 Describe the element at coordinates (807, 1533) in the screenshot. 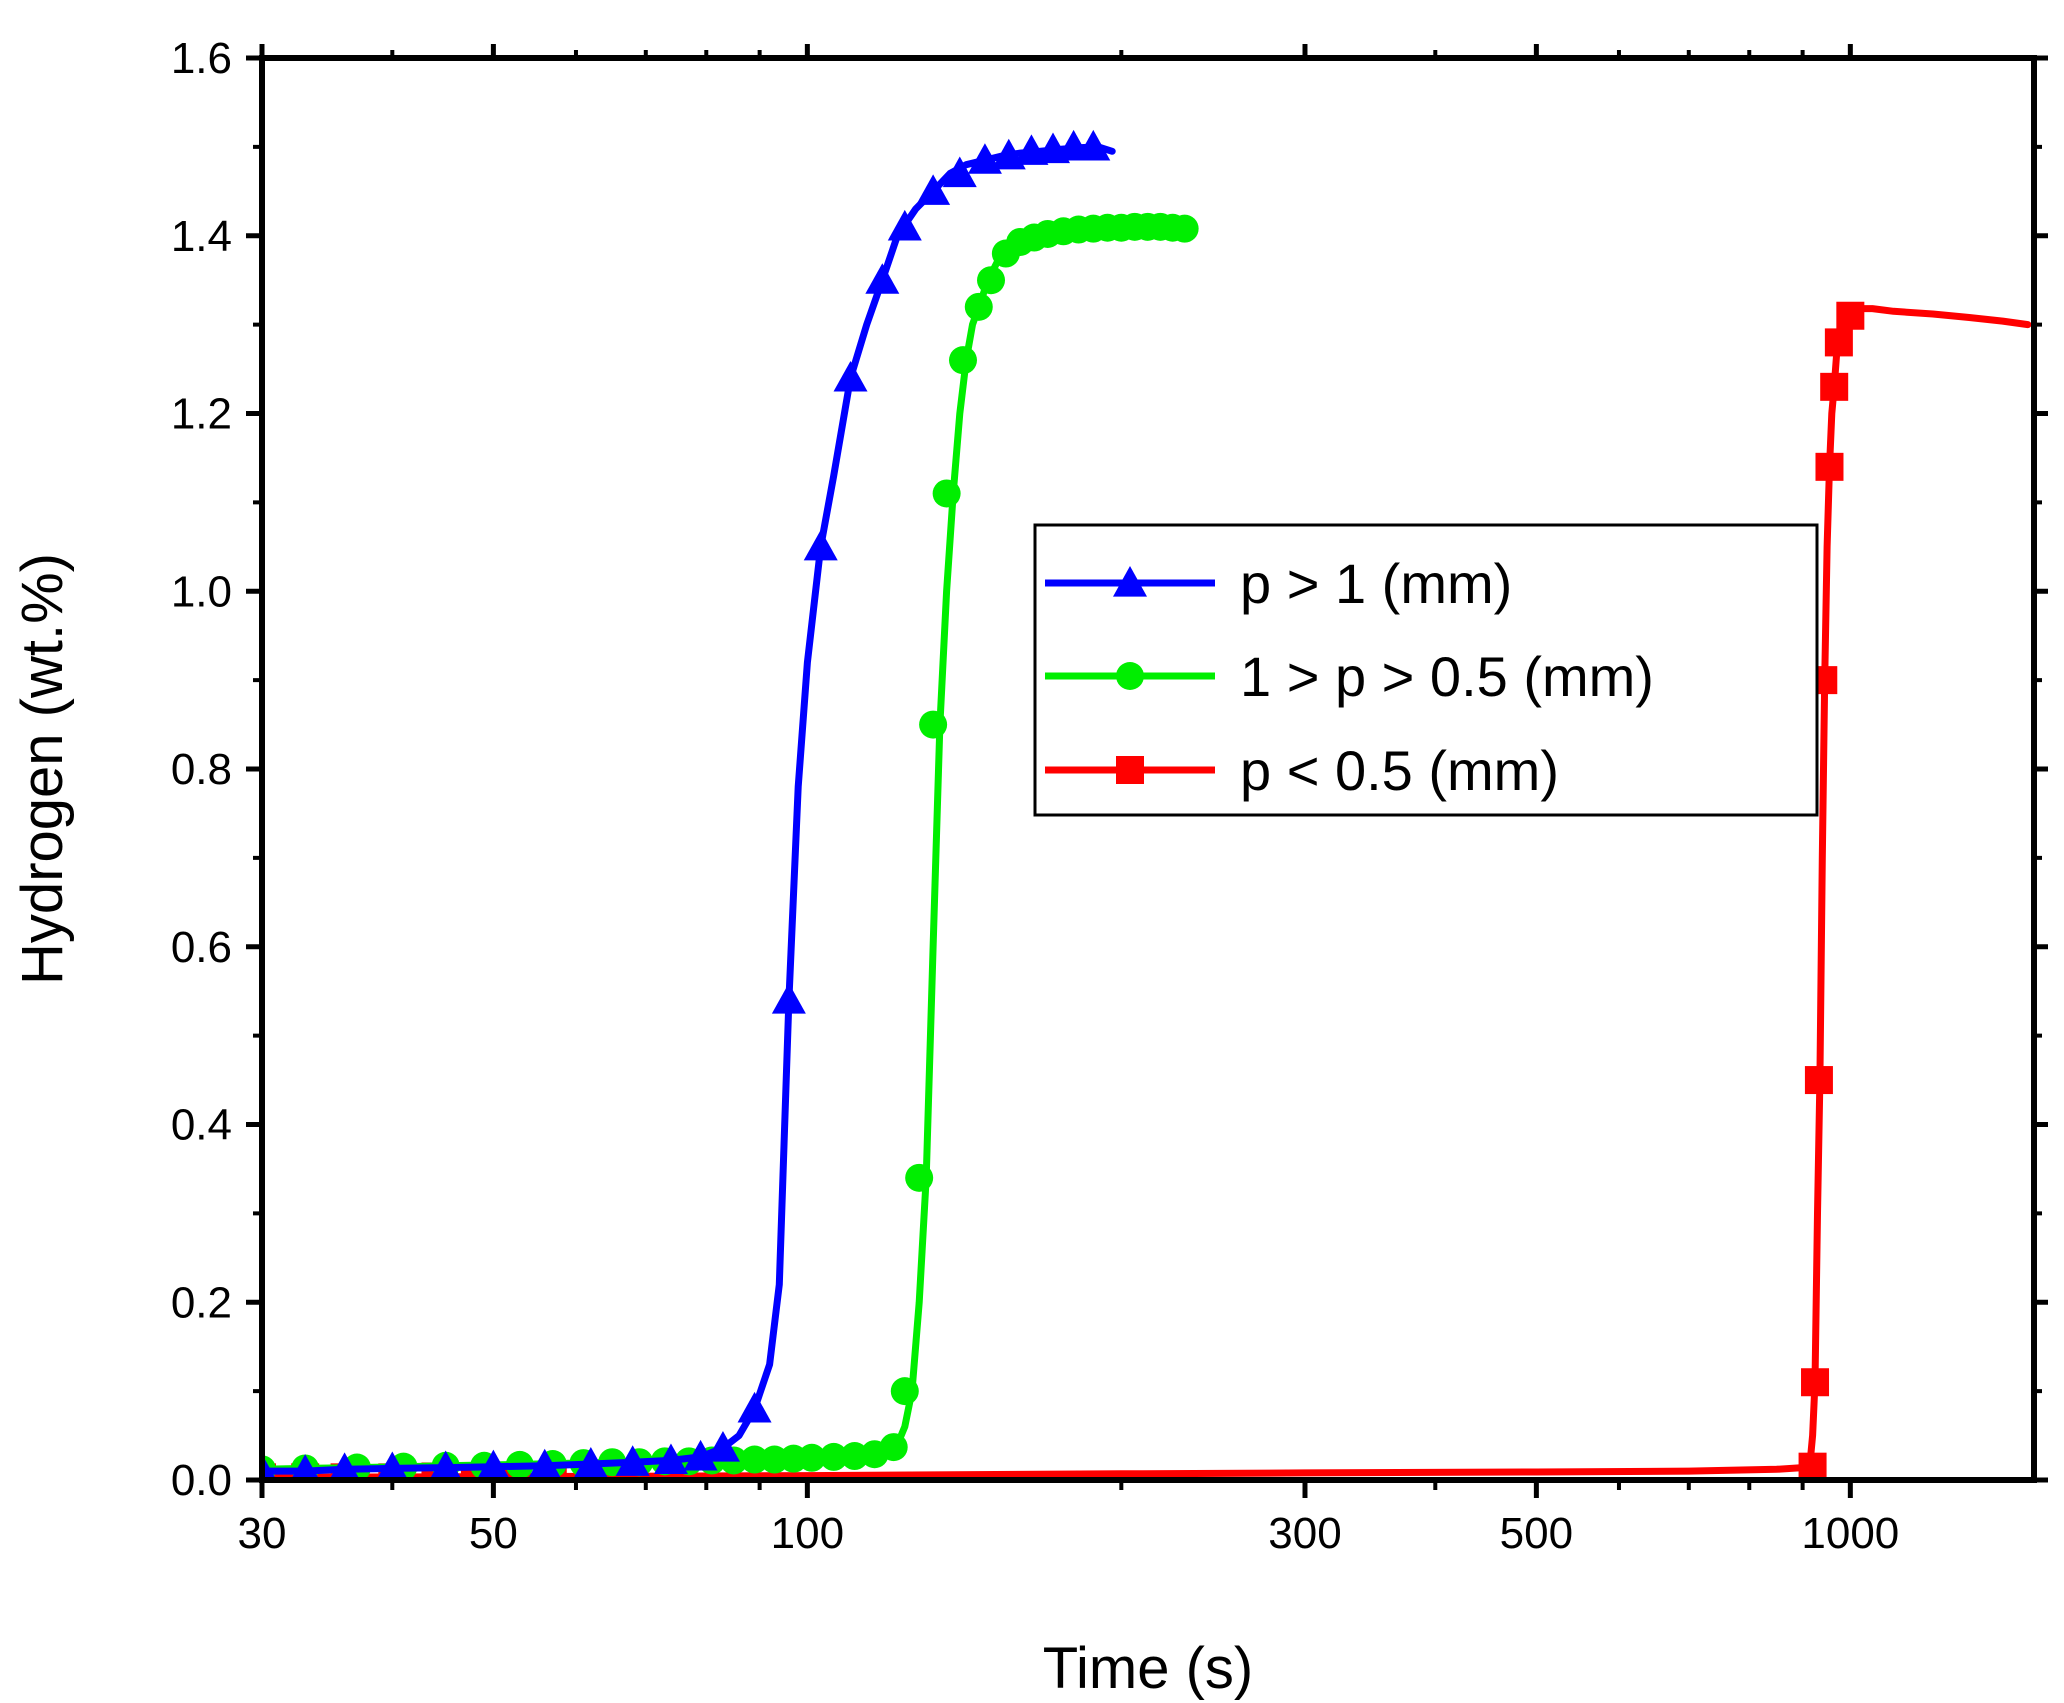

I see `x-tick-label-2: 100` at that location.